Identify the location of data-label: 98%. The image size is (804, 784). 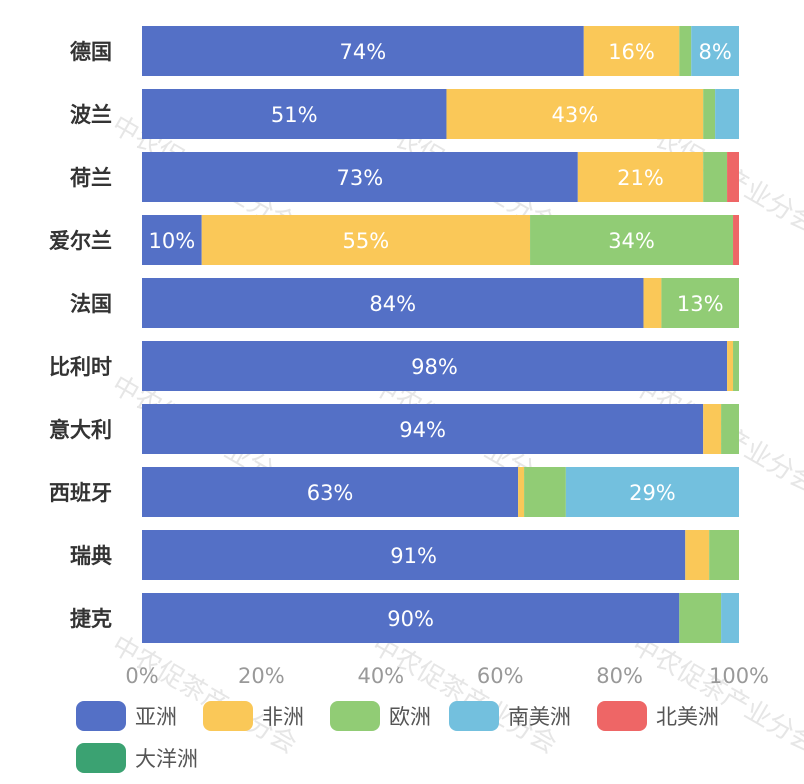
(434, 367).